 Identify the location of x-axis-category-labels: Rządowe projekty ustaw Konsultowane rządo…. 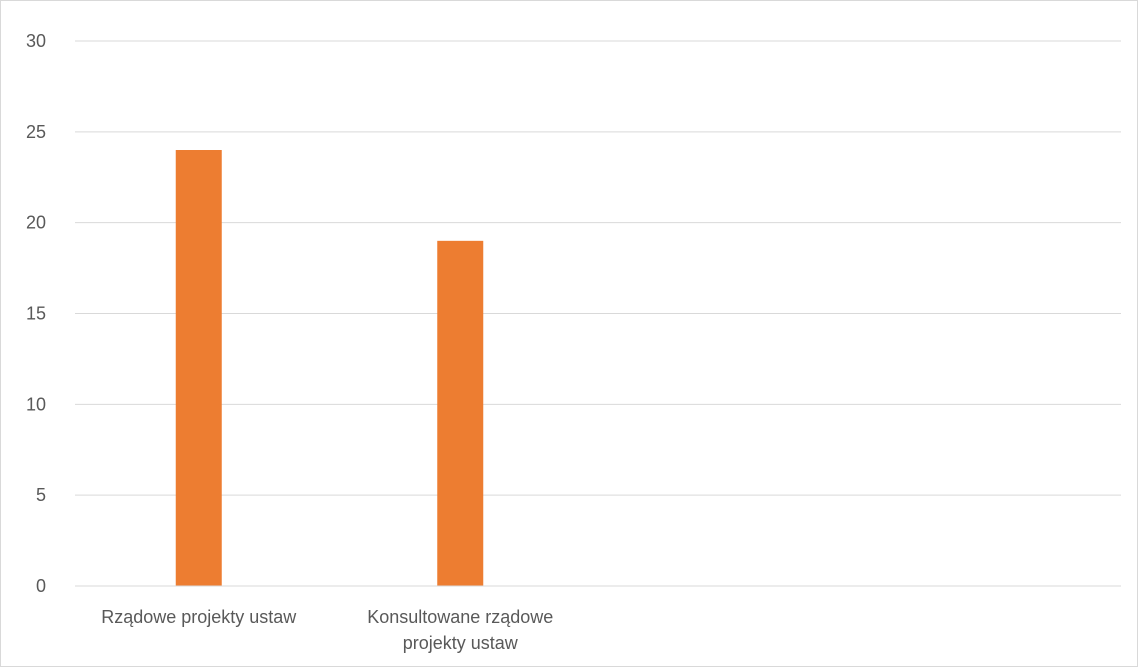
(327, 630).